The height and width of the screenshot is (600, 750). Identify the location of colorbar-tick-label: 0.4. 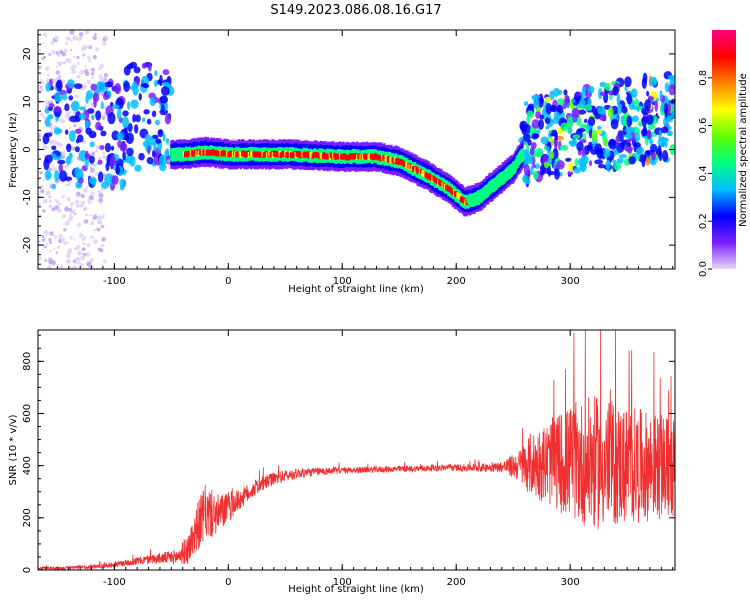
(703, 173).